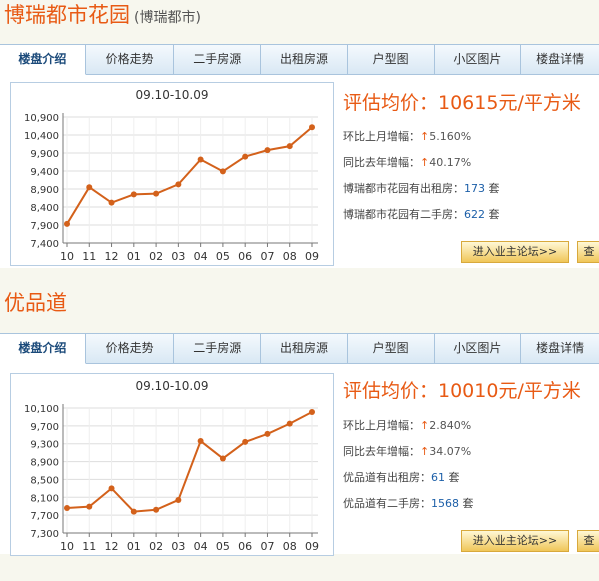  Describe the element at coordinates (67, 256) in the screenshot. I see `x-tick-label: 10` at that location.